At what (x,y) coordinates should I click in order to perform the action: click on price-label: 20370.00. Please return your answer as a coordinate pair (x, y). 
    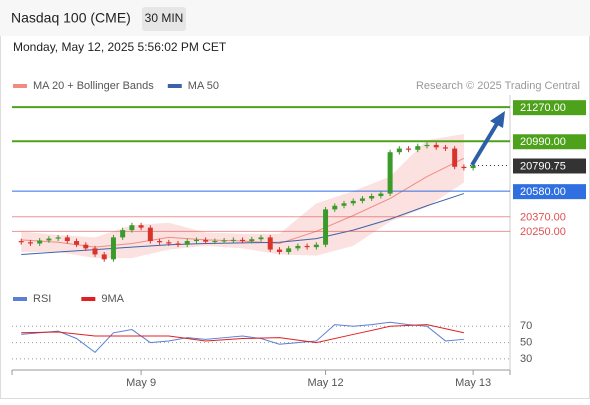
    Looking at the image, I should click on (543, 218).